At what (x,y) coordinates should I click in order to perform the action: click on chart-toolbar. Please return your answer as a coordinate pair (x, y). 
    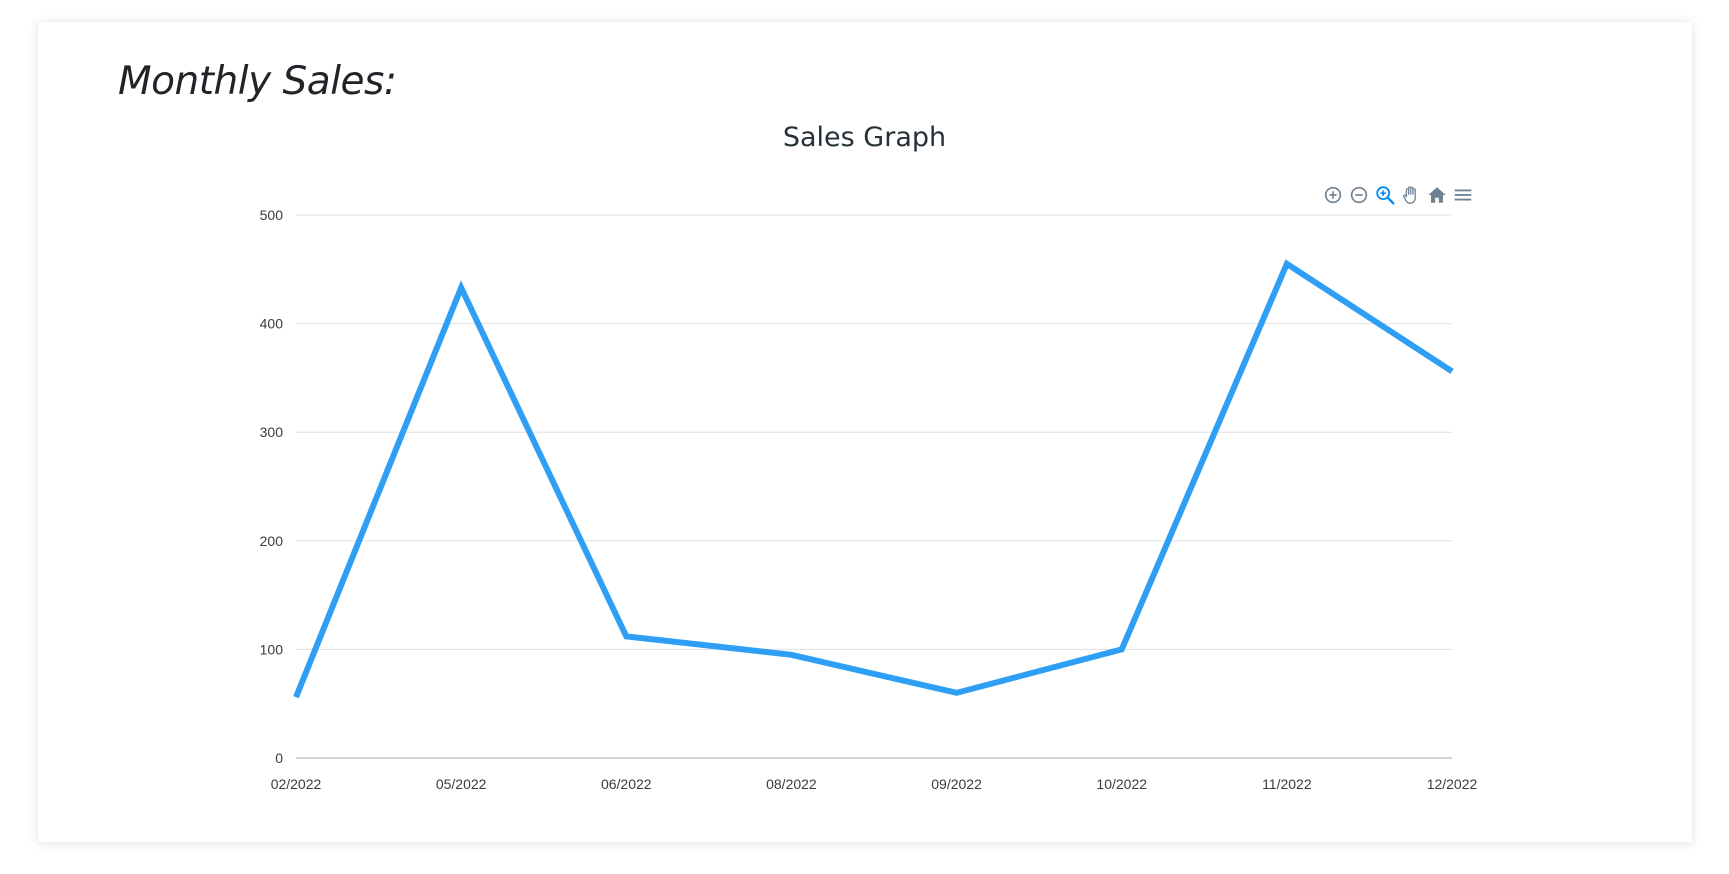
    Looking at the image, I should click on (1398, 195).